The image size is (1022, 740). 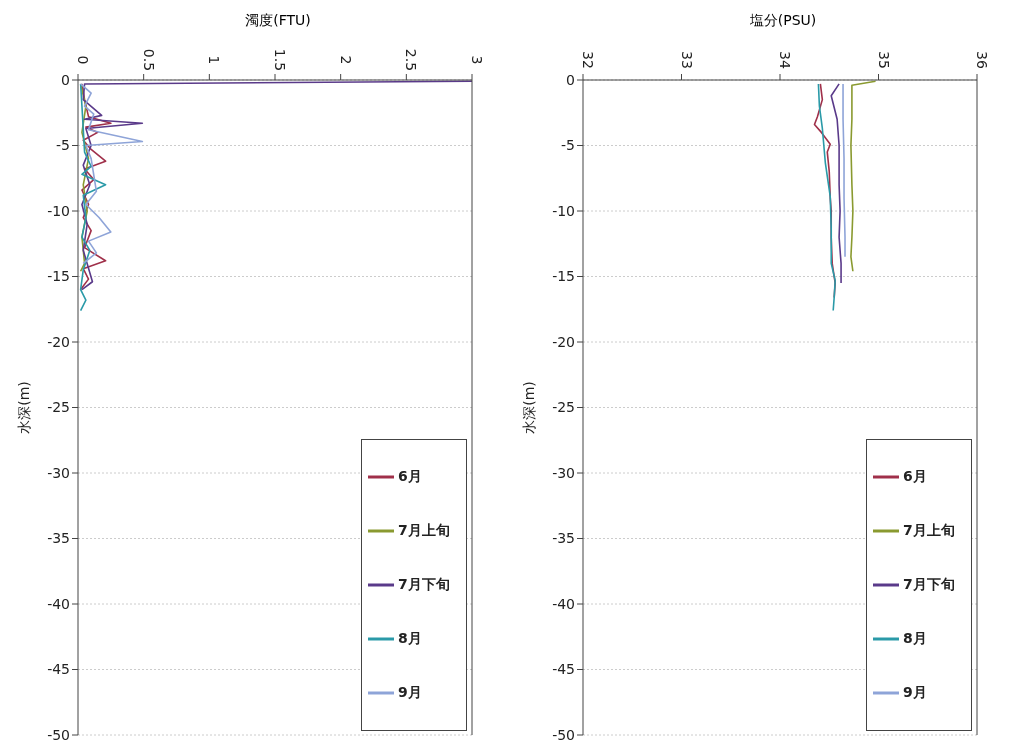 I want to click on x-tick-label: 2.5, so click(x=411, y=60).